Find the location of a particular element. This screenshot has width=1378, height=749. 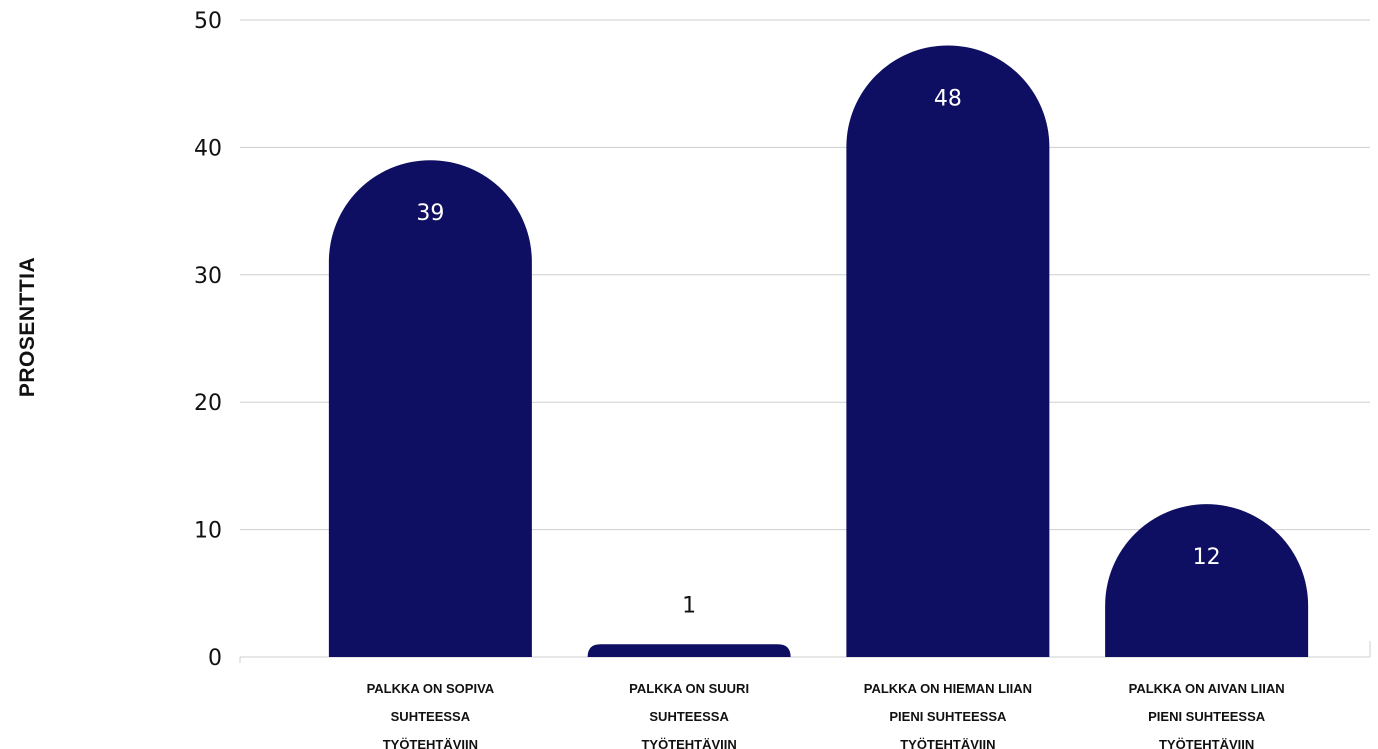

bar-value-label: 48 is located at coordinates (948, 98).